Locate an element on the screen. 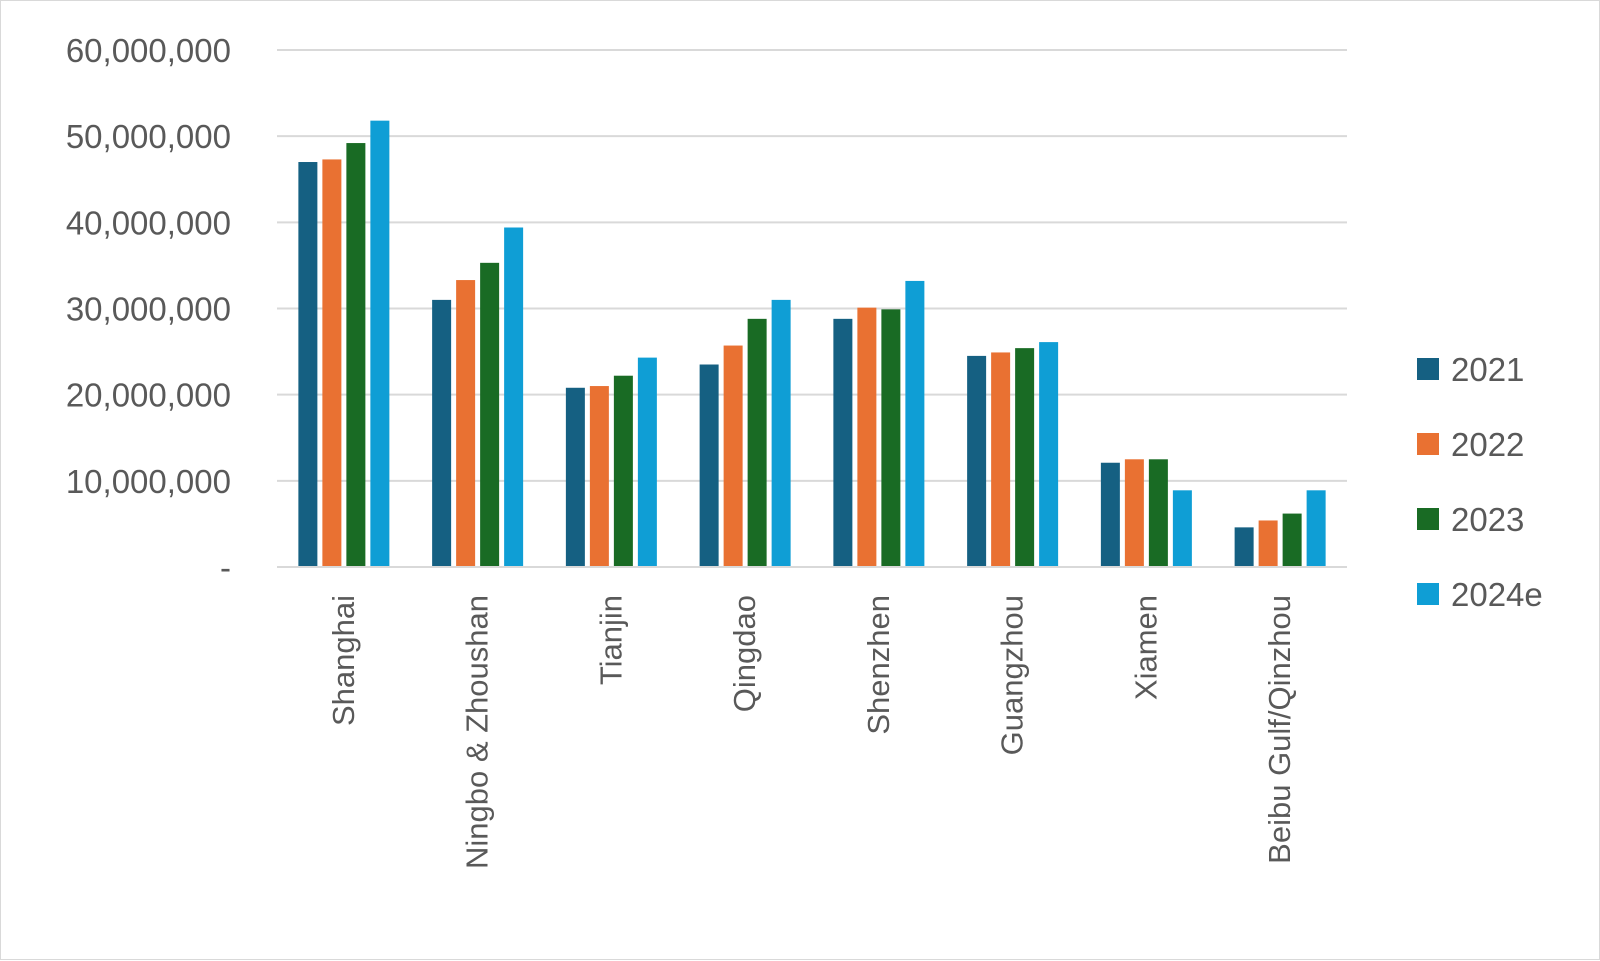 This screenshot has height=961, width=1600. legend-label: 2021 is located at coordinates (1487, 369).